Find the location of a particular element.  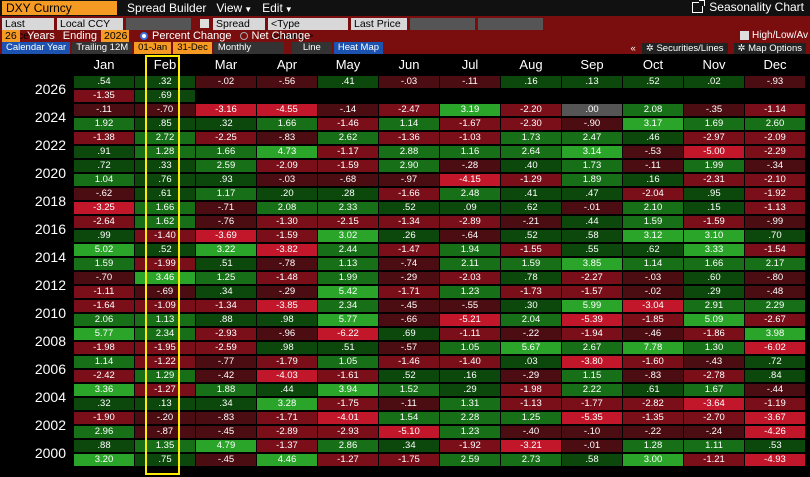

heat-cell: 2.48 is located at coordinates (470, 194).